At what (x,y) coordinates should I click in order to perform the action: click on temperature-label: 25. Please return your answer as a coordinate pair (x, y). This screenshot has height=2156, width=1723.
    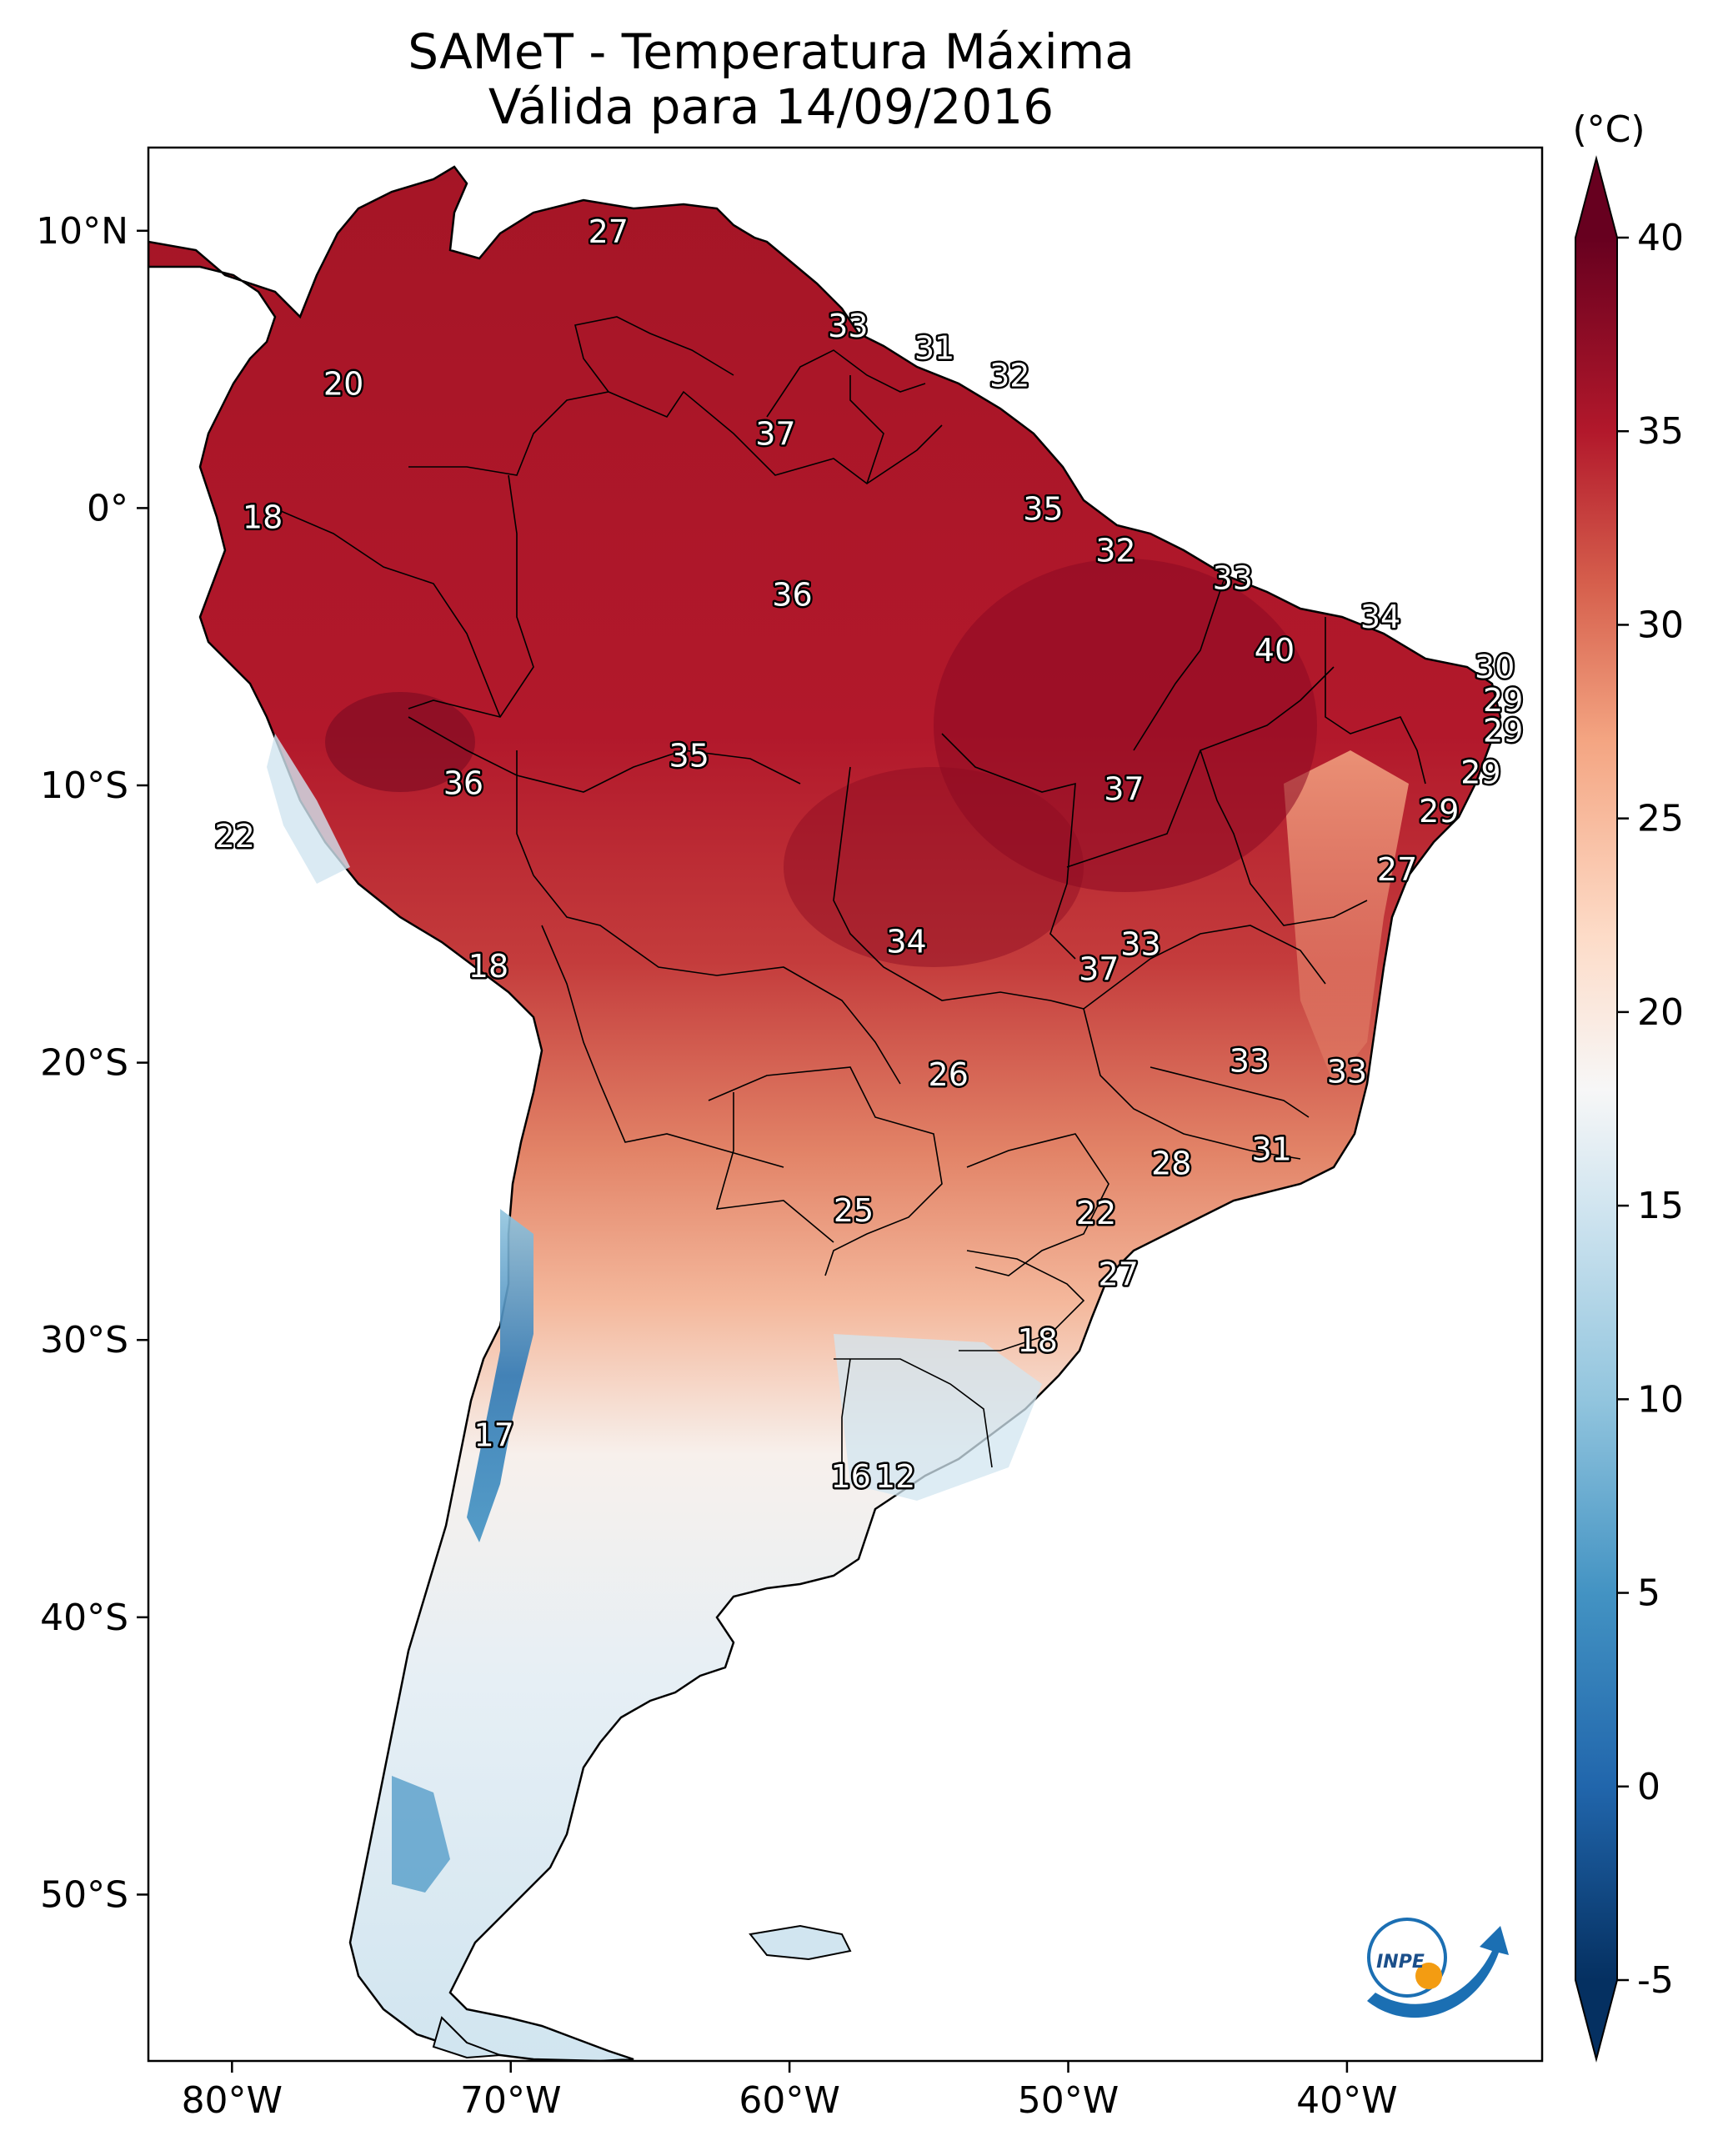
    Looking at the image, I should click on (854, 1210).